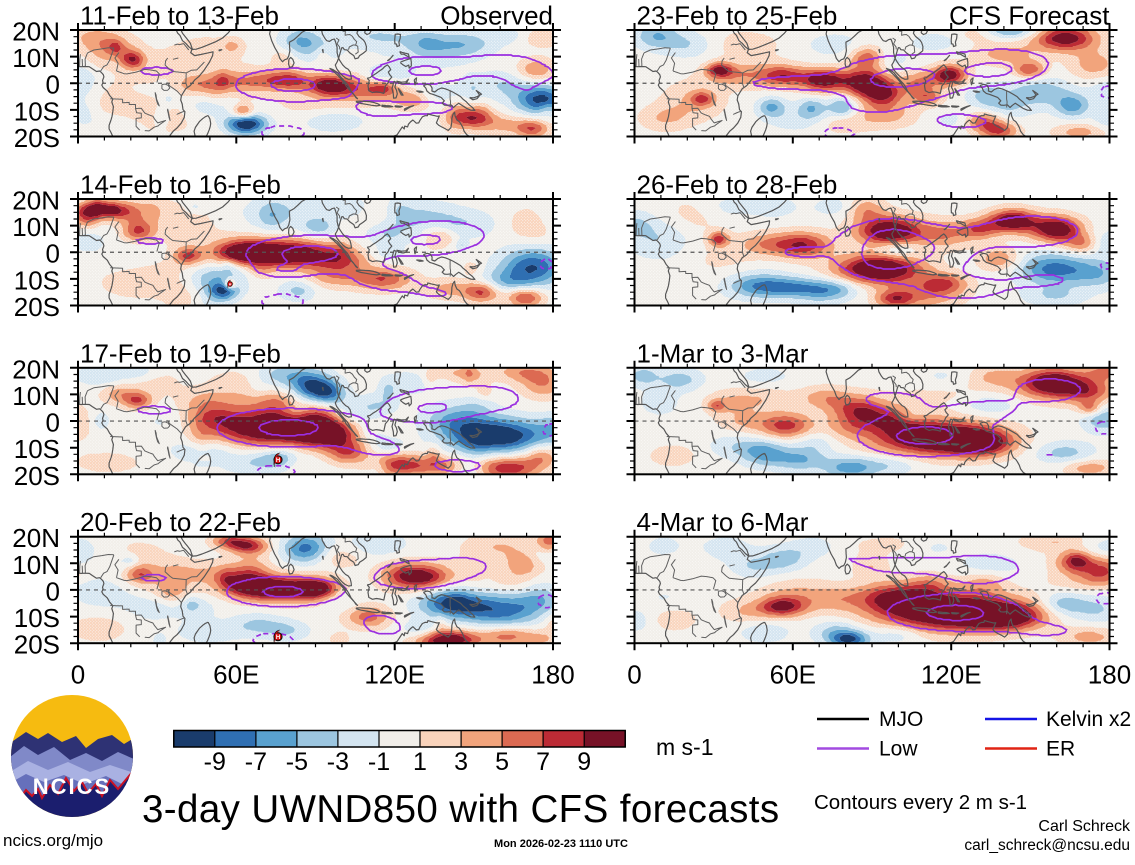  Describe the element at coordinates (502, 762) in the screenshot. I see `svg-text: 5` at that location.